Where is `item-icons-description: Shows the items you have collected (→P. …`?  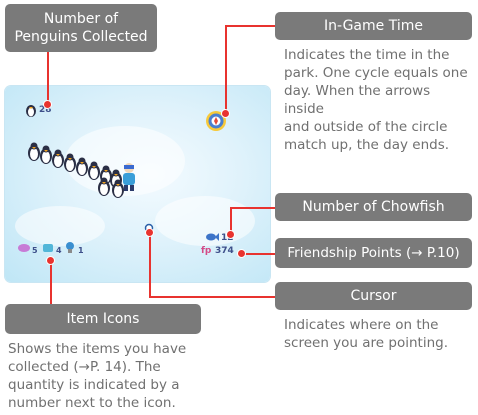 item-icons-description: Shows the items you have collected (→P. … is located at coordinates (97, 376).